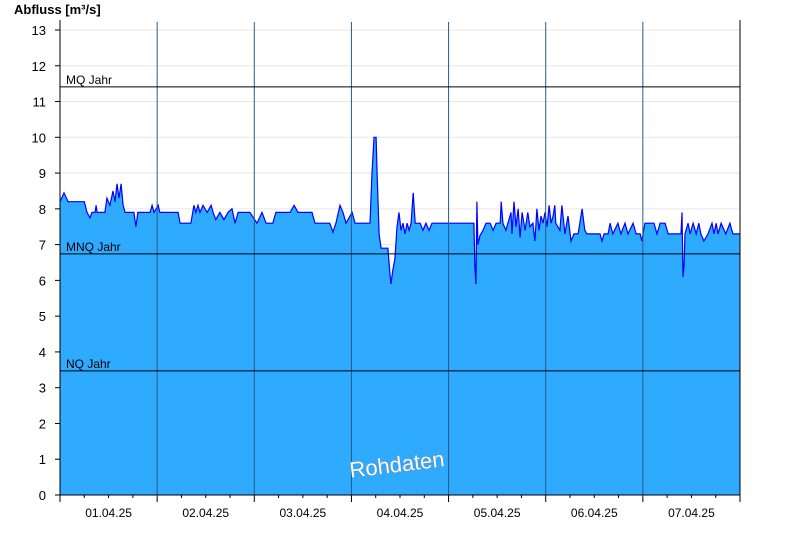  I want to click on reference-line-label: MQ Jahr, so click(89, 80).